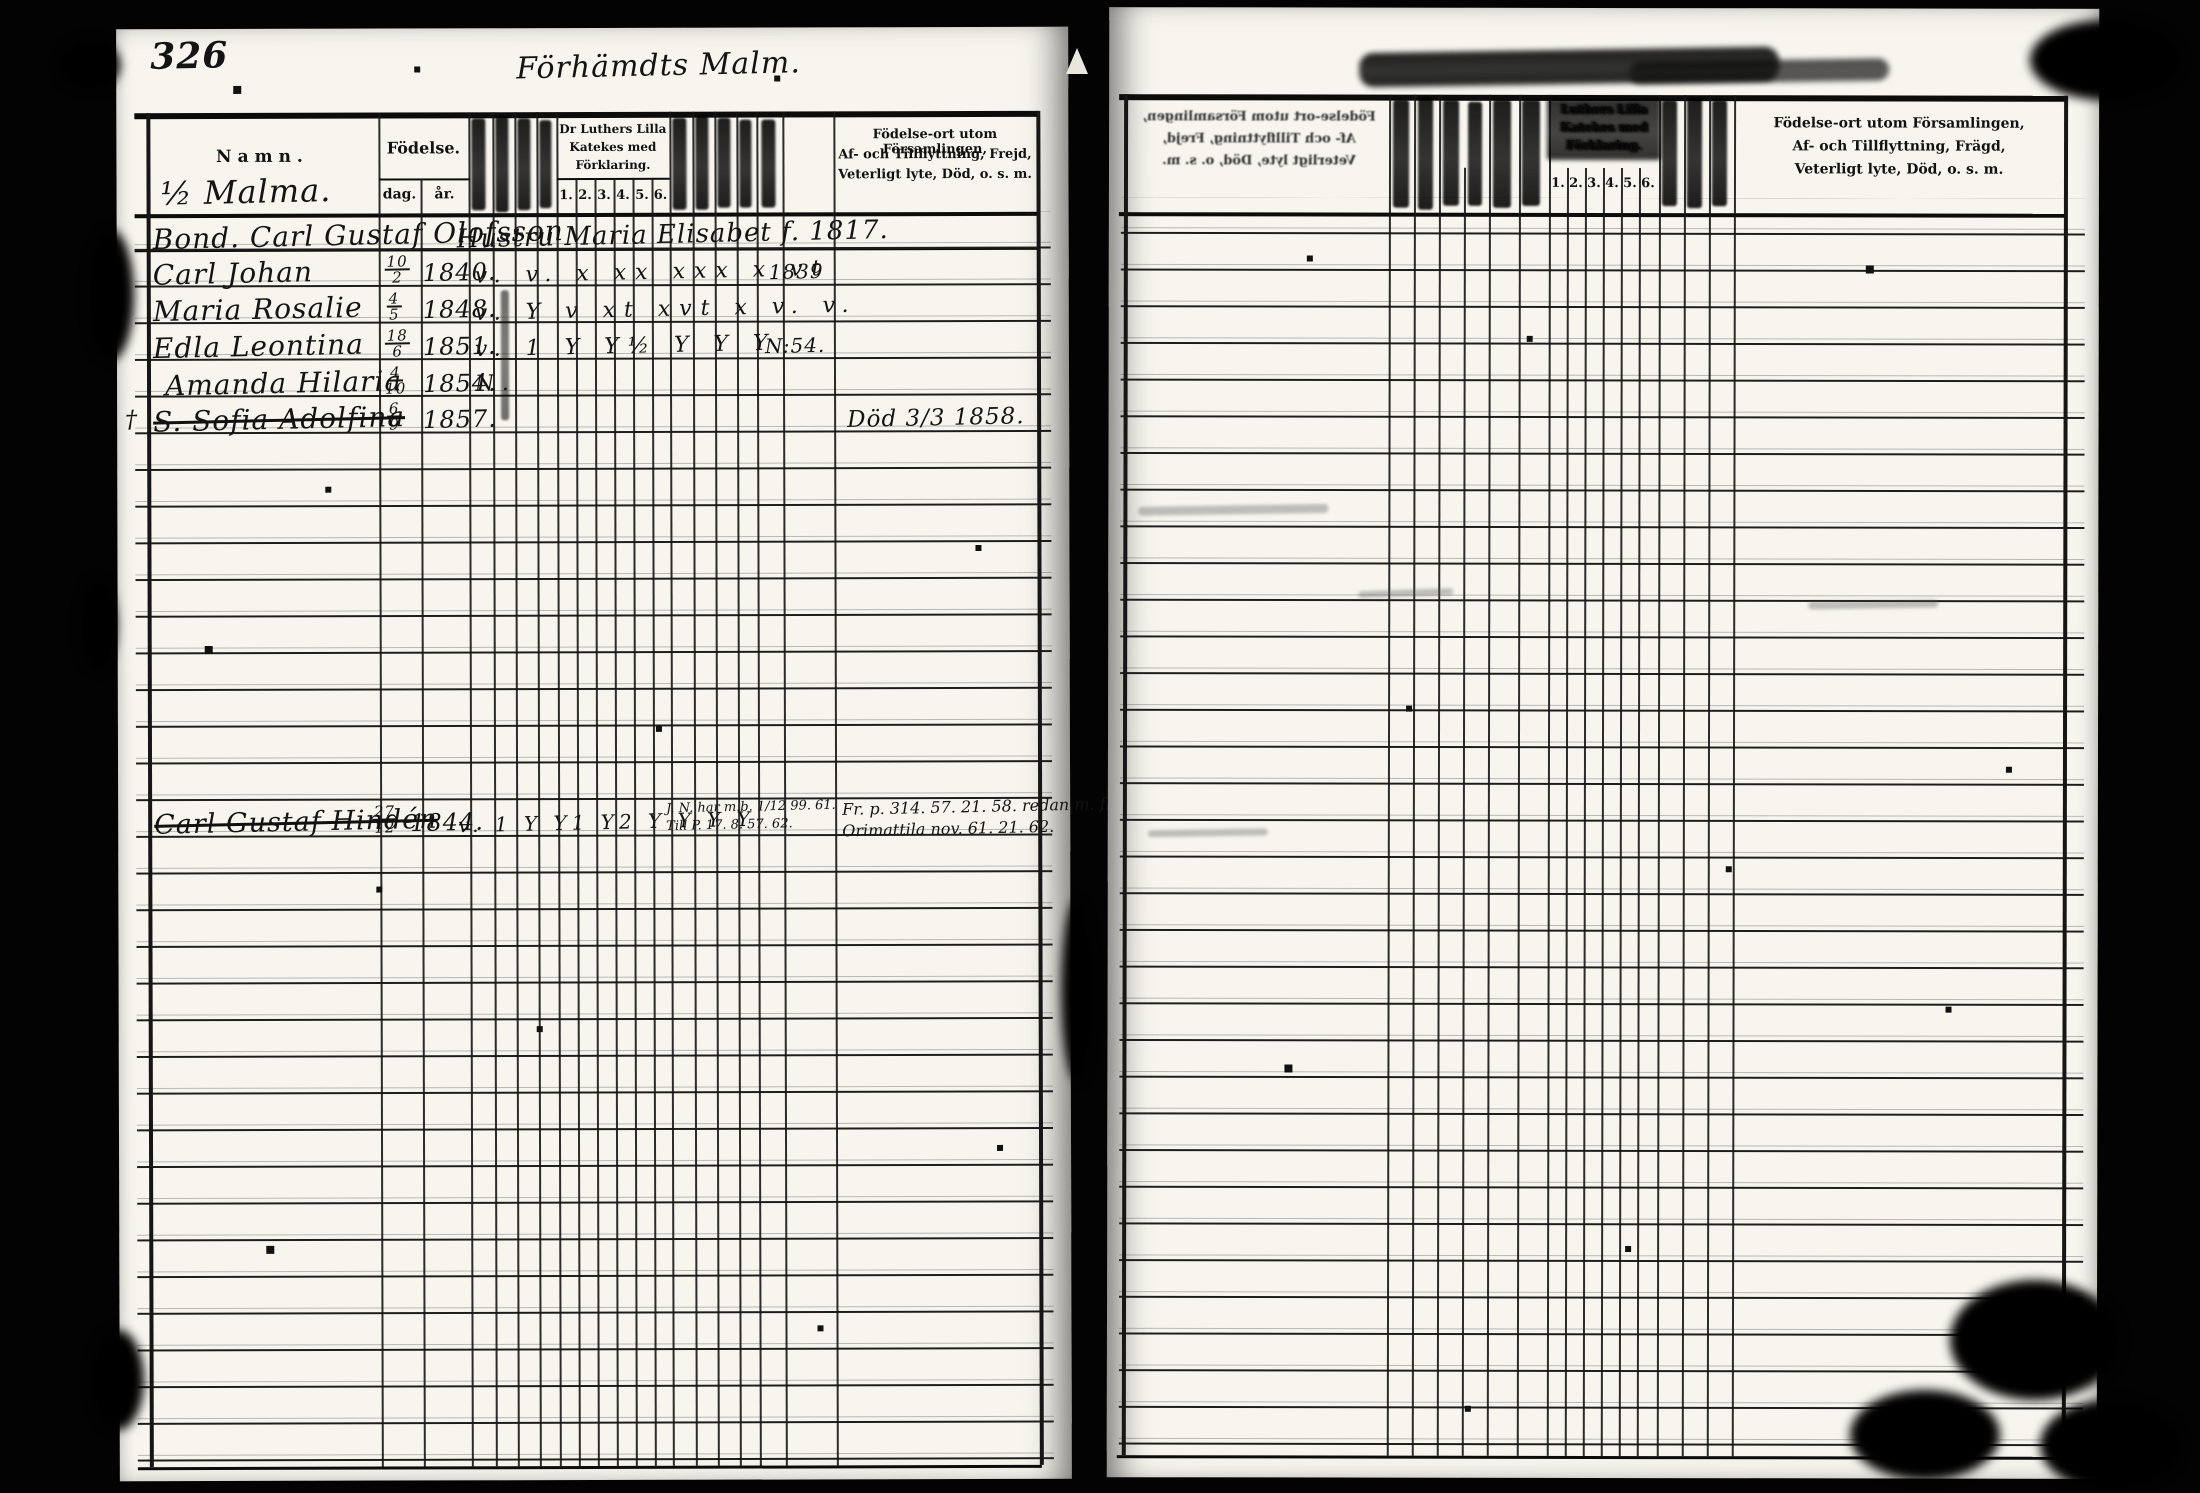 This screenshot has height=1493, width=2200. What do you see at coordinates (586, 115) in the screenshot?
I see `table-top-border` at bounding box center [586, 115].